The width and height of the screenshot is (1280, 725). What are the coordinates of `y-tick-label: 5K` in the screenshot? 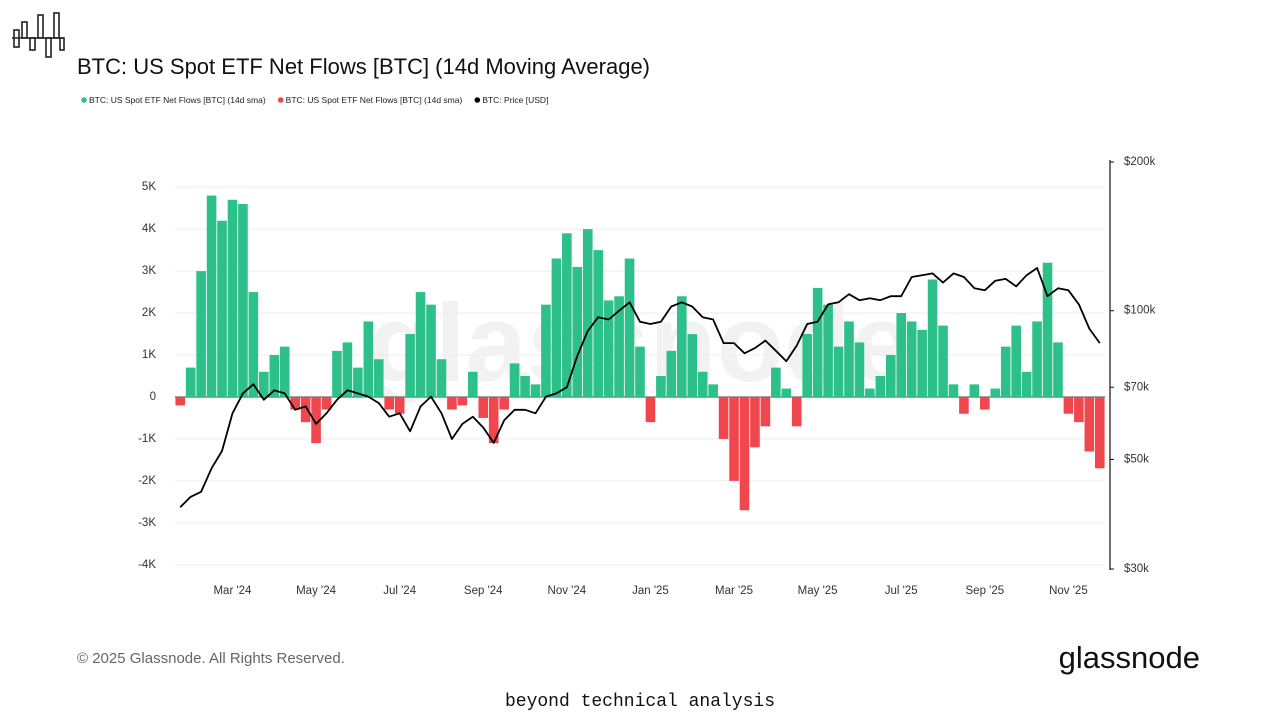 It's located at (149, 187).